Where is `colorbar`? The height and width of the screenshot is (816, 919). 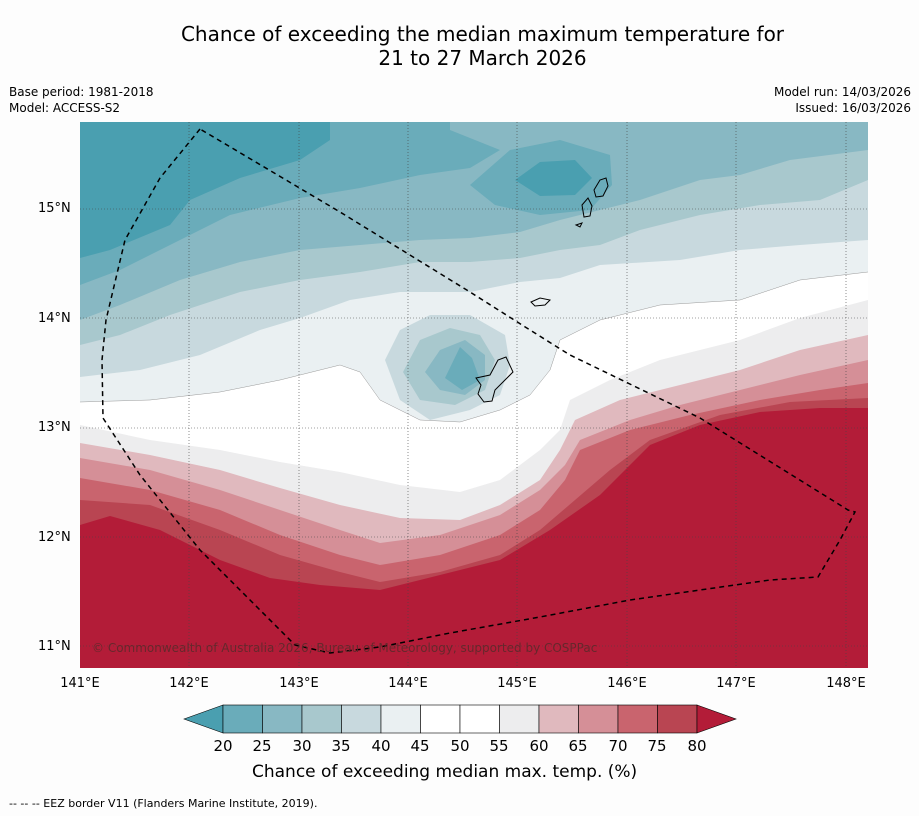
colorbar is located at coordinates (460, 719).